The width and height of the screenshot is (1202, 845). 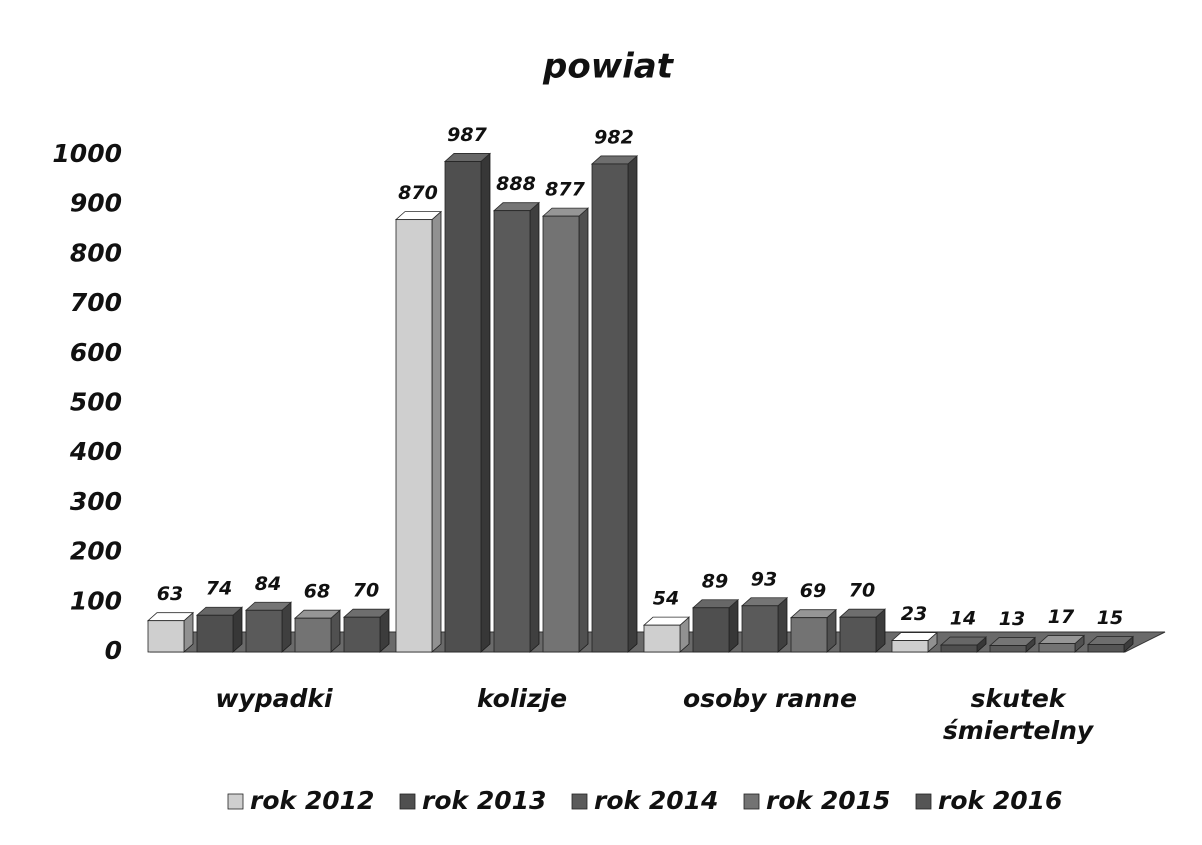 What do you see at coordinates (813, 591) in the screenshot?
I see `data-label: 69` at bounding box center [813, 591].